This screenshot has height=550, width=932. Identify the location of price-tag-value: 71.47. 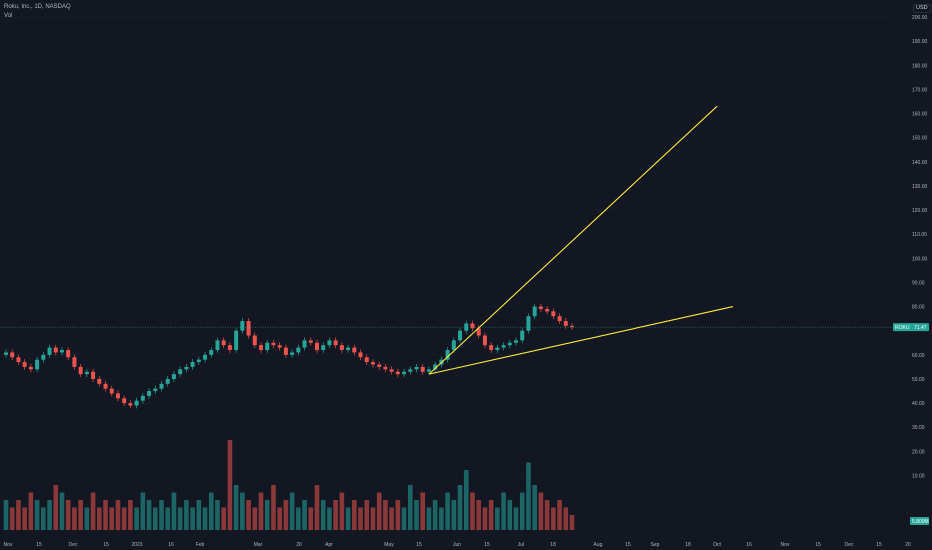
(920, 328).